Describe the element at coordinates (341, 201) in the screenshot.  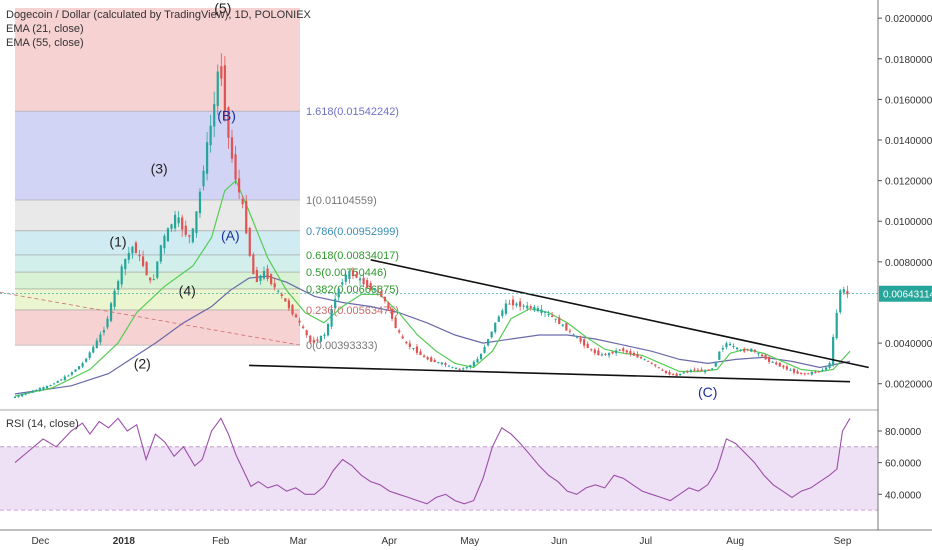
I see `fib-label: 1(0.01104559)` at that location.